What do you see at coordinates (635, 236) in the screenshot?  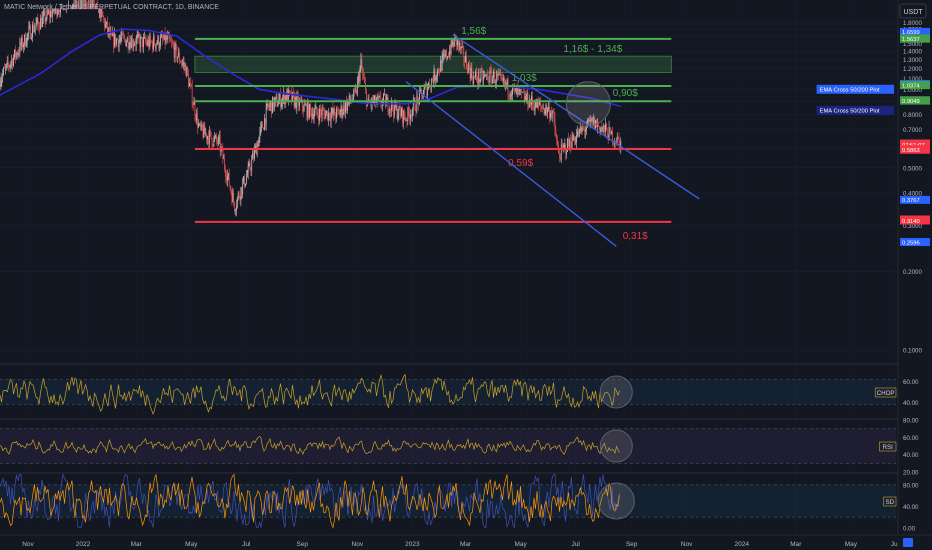 I see `level-label: 0,31$` at bounding box center [635, 236].